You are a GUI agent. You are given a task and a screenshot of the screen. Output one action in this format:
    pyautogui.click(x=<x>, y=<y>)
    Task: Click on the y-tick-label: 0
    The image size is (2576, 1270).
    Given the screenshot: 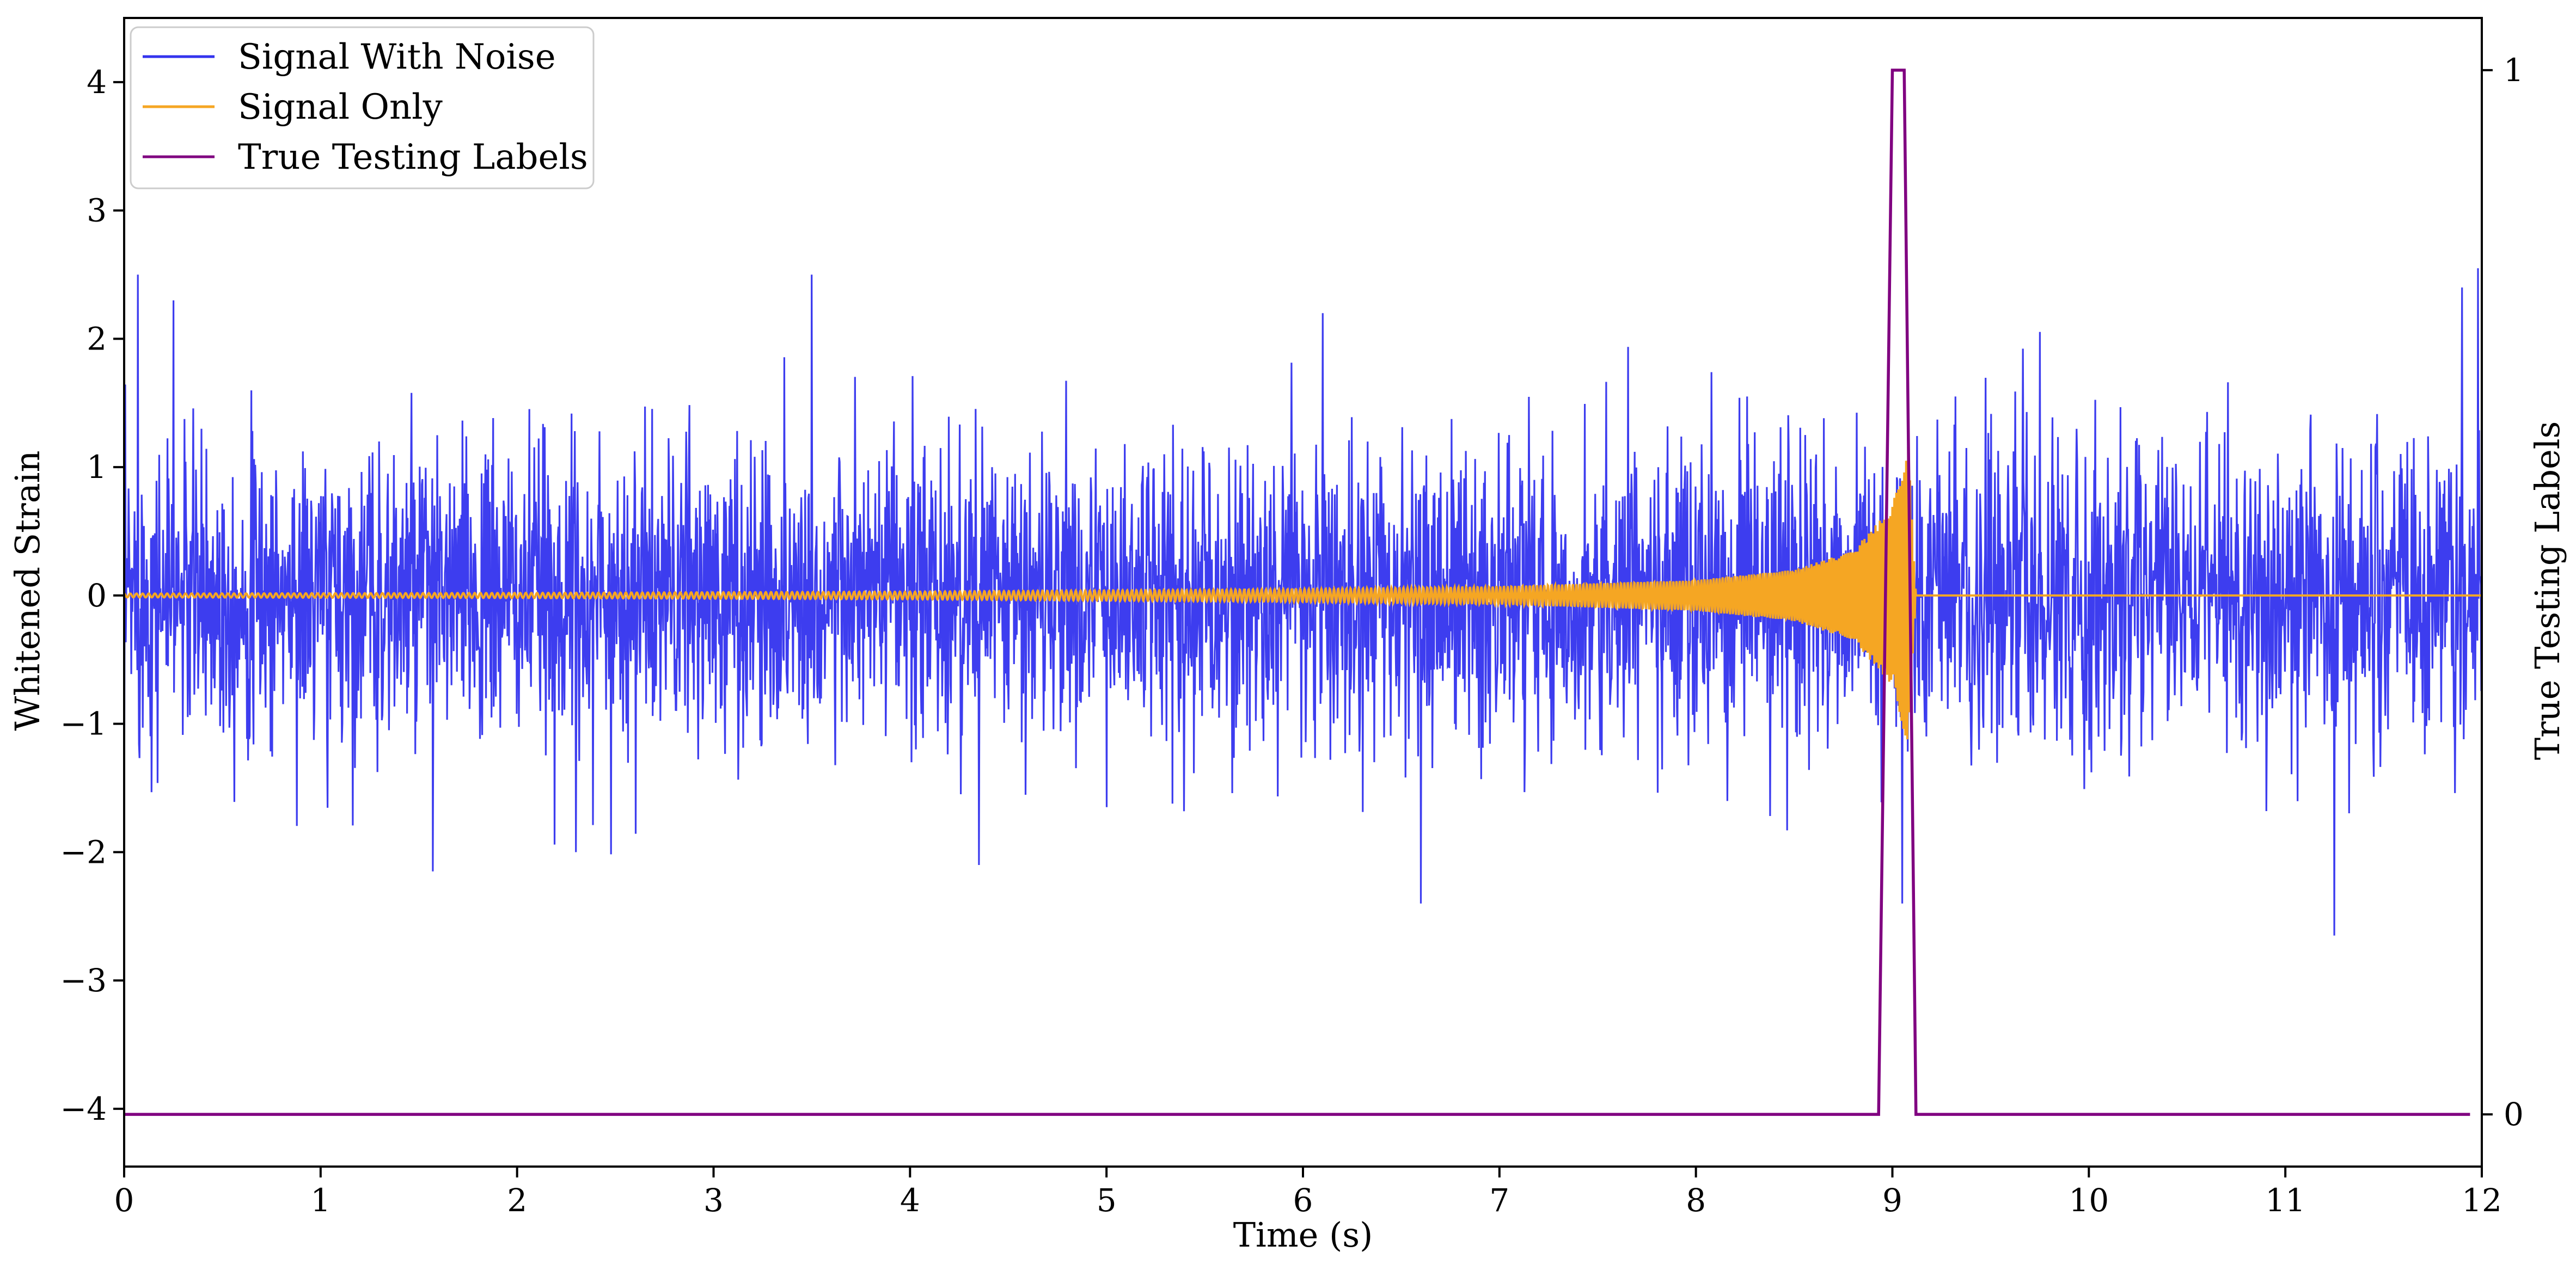 What is the action you would take?
    pyautogui.click(x=97, y=595)
    